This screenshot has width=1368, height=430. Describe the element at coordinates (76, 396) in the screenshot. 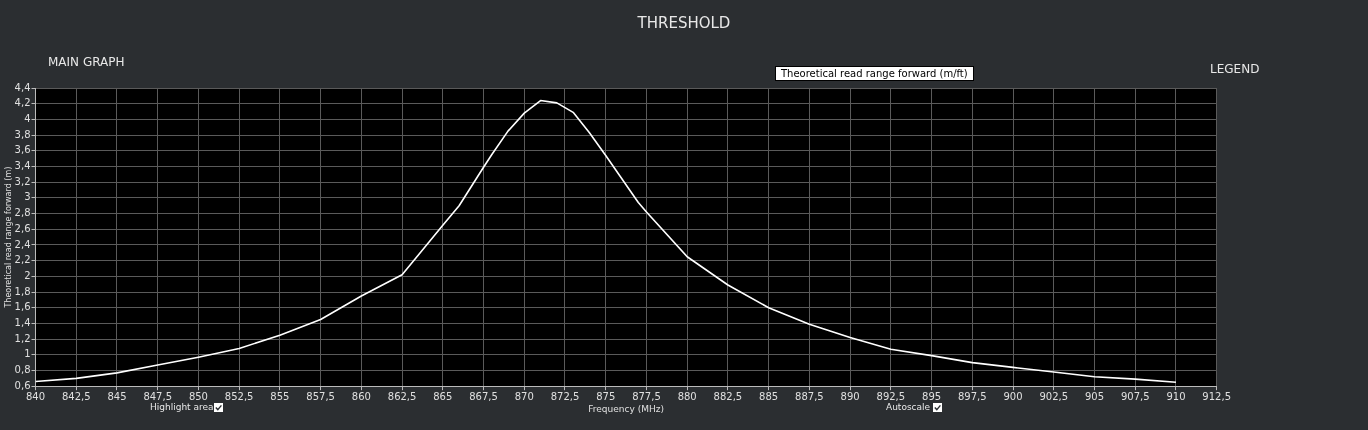

I see `x-tick-label: 842,5` at that location.